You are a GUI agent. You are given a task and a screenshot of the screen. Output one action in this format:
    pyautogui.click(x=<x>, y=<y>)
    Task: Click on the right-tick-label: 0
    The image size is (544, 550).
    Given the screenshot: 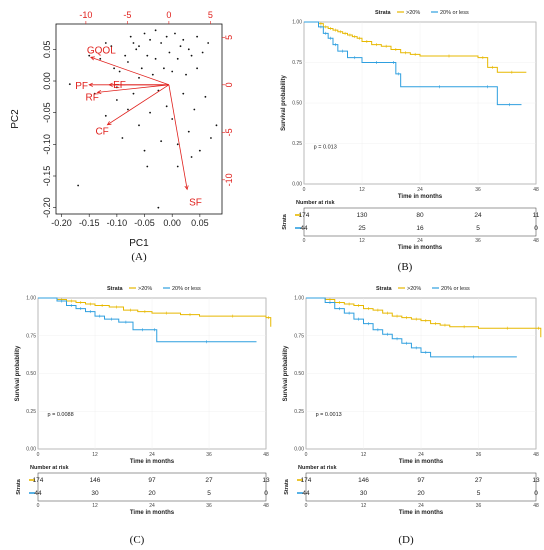 What is the action you would take?
    pyautogui.click(x=229, y=84)
    